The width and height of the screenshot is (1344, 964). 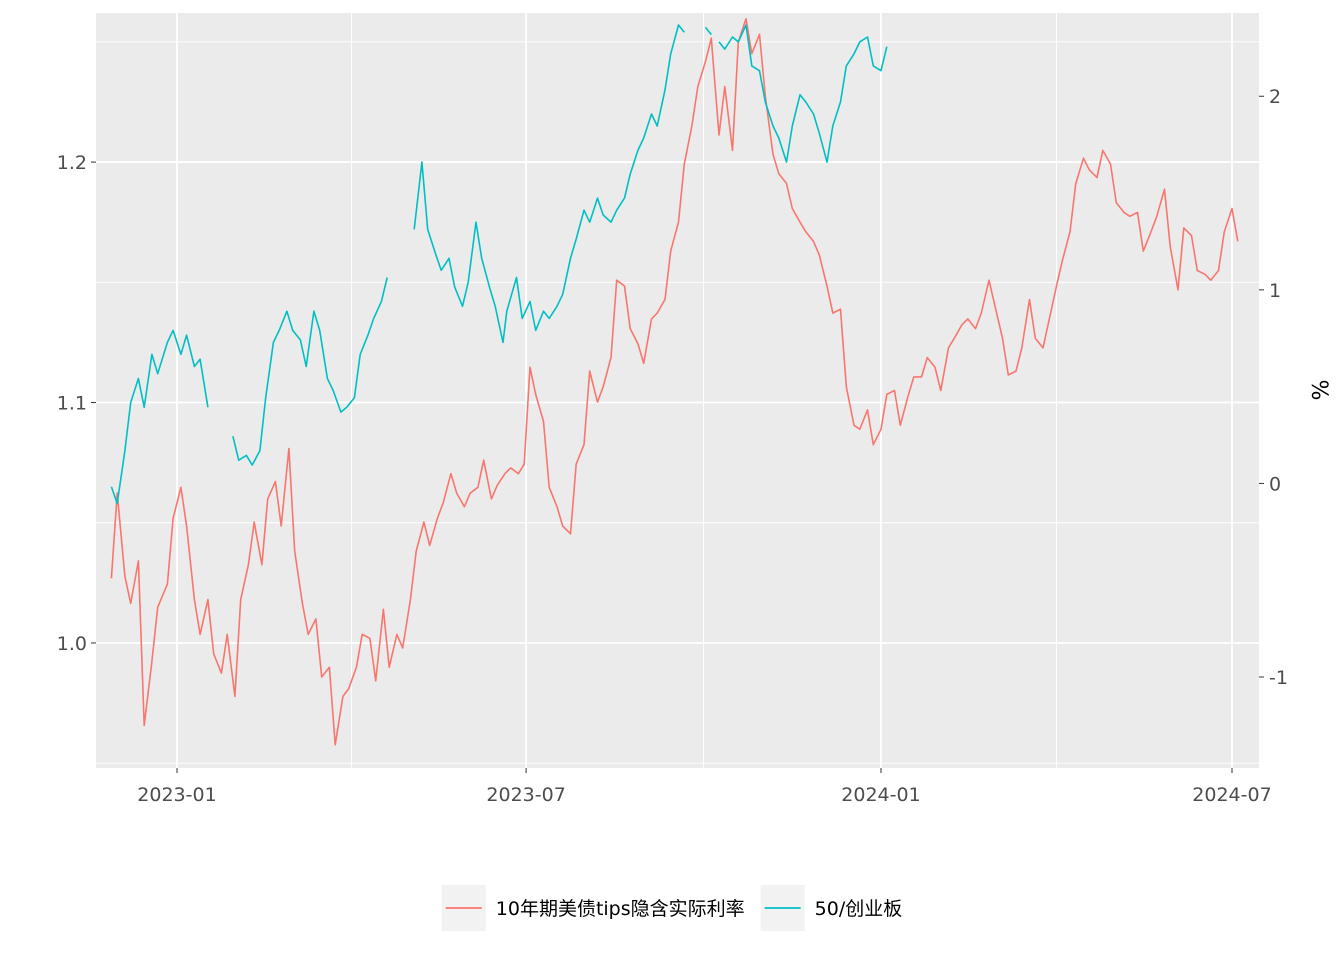 What do you see at coordinates (72, 163) in the screenshot?
I see `left-axis-tick-label: 1.2` at bounding box center [72, 163].